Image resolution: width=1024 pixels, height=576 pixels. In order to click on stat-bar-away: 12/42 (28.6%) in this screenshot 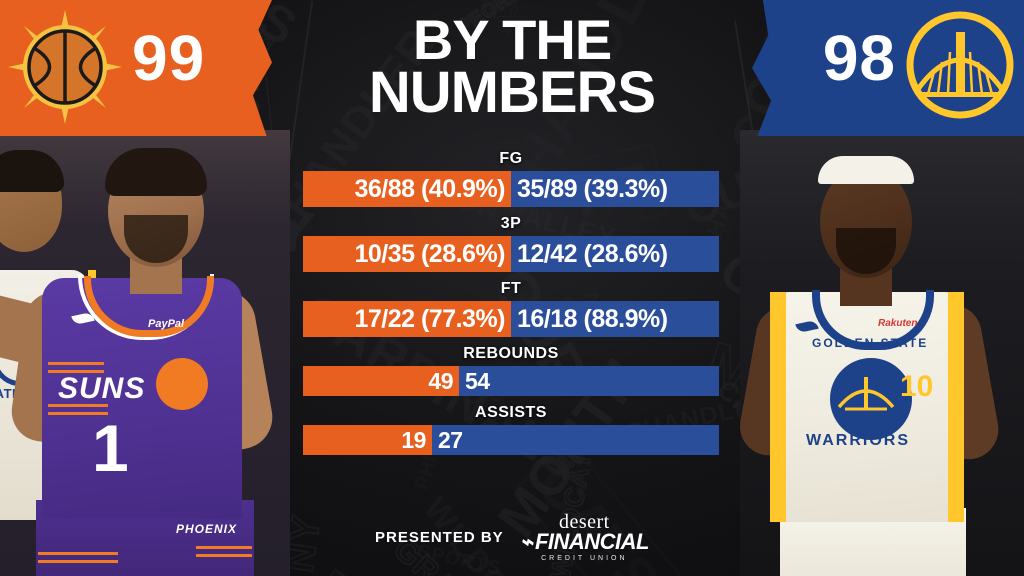, I will do `click(615, 254)`.